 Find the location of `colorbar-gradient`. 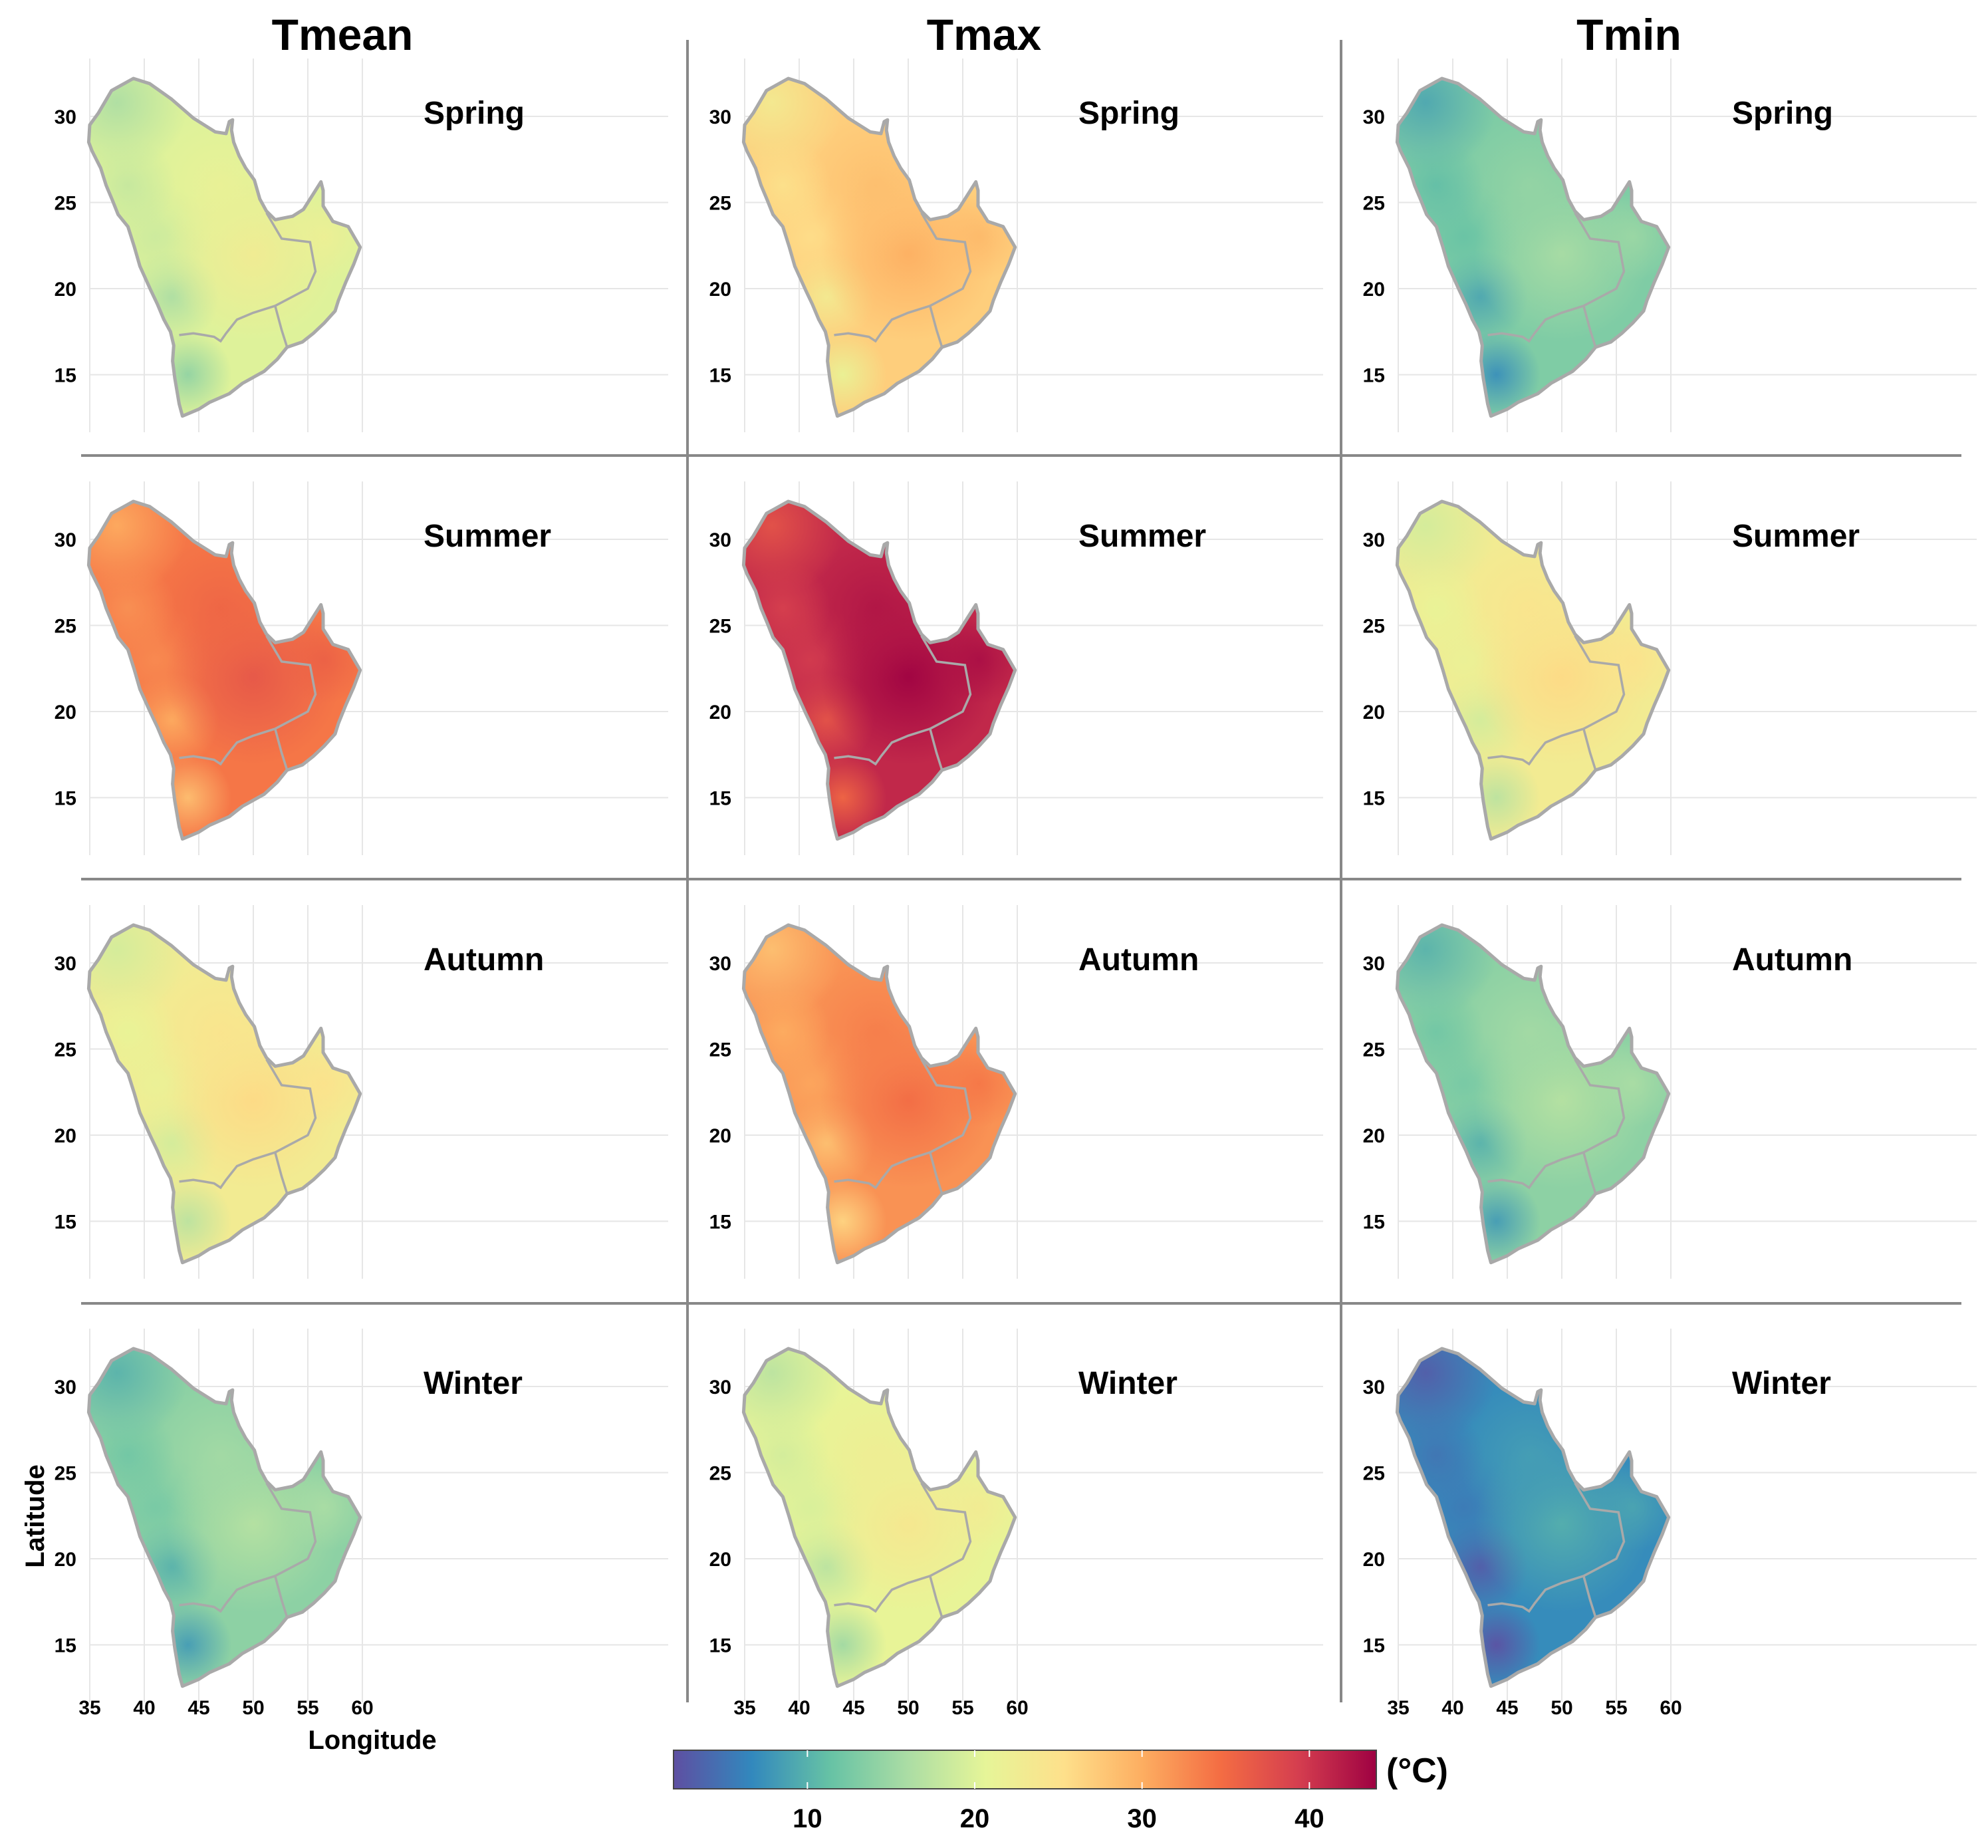

colorbar-gradient is located at coordinates (1025, 1769).